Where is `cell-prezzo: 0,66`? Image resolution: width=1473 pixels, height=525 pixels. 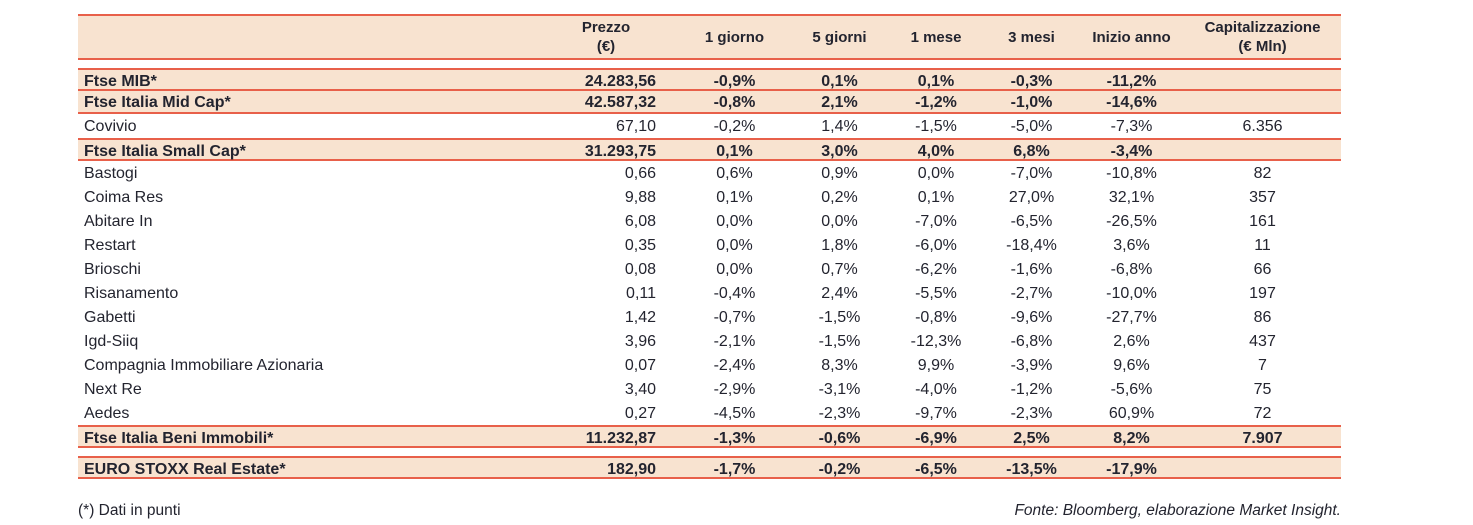
cell-prezzo: 0,66 is located at coordinates (640, 173).